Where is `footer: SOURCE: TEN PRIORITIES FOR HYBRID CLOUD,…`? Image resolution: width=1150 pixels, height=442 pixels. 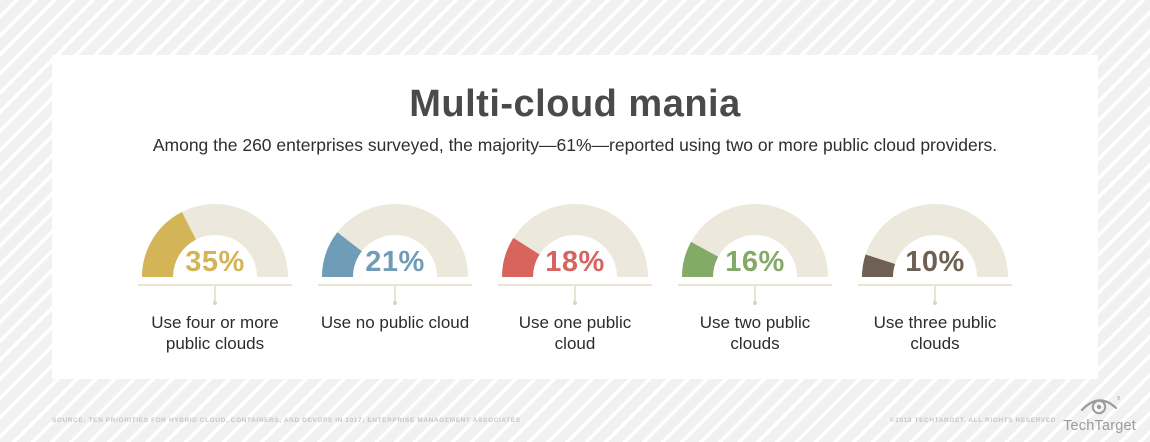 footer: SOURCE: TEN PRIORITIES FOR HYBRID CLOUD,… is located at coordinates (594, 415).